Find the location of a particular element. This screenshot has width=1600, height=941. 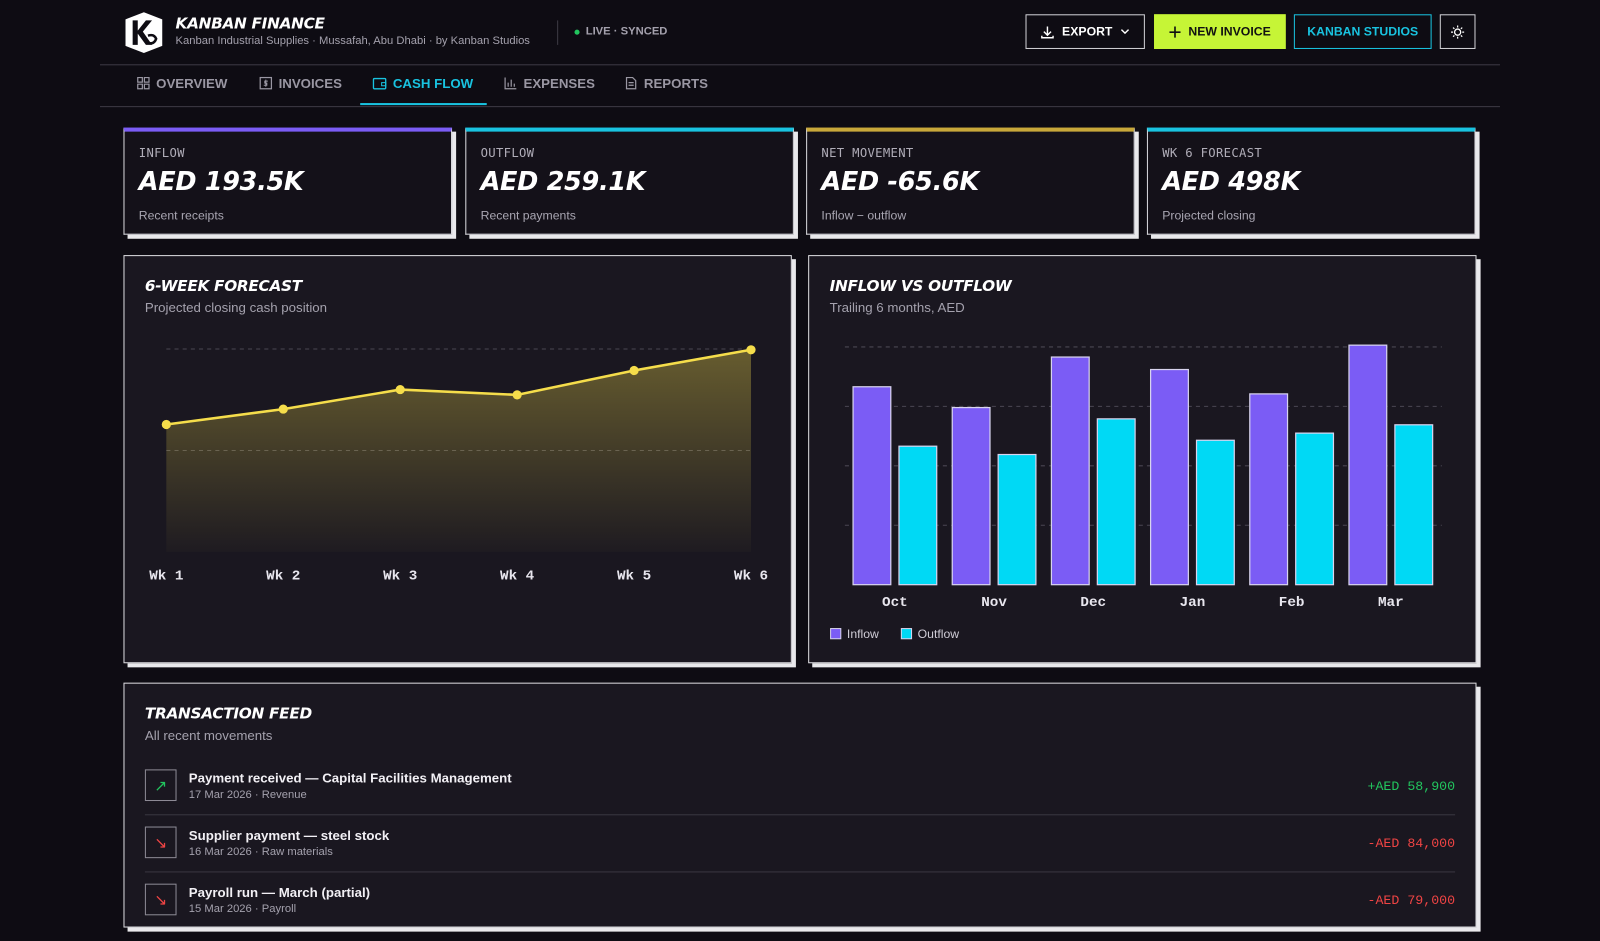

kpi-card: INFLOW AED 193.5K Recent receipts is located at coordinates (288, 181).